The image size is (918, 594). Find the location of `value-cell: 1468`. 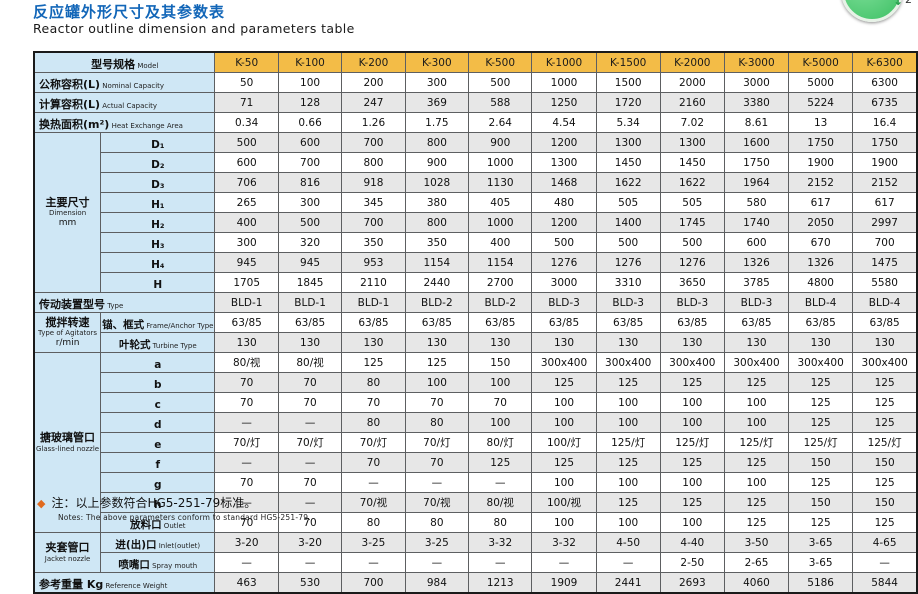

value-cell: 1468 is located at coordinates (564, 182).